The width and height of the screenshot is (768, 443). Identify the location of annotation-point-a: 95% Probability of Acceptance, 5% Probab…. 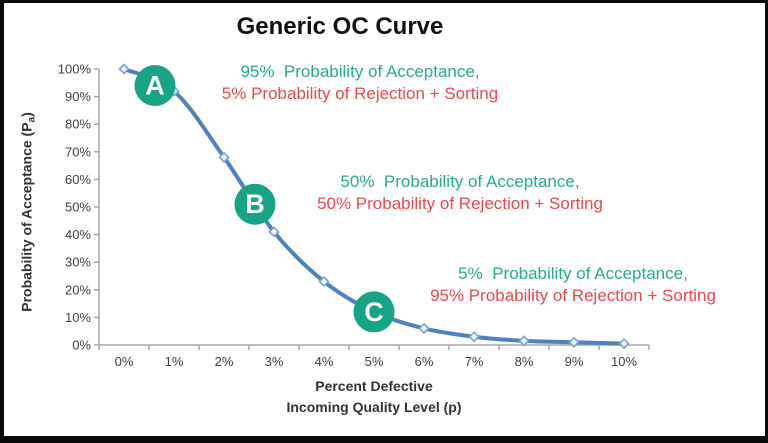
(360, 83).